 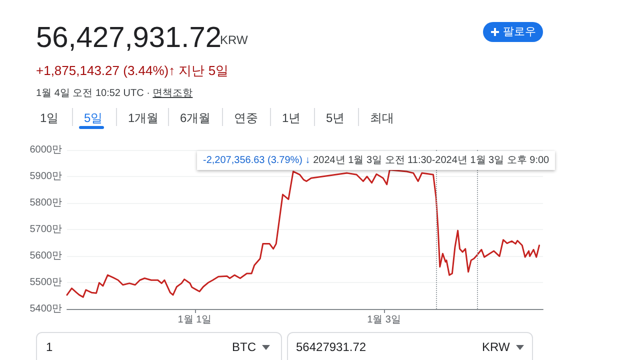 What do you see at coordinates (46, 150) in the screenshot?
I see `y-tick-label: 6000만` at bounding box center [46, 150].